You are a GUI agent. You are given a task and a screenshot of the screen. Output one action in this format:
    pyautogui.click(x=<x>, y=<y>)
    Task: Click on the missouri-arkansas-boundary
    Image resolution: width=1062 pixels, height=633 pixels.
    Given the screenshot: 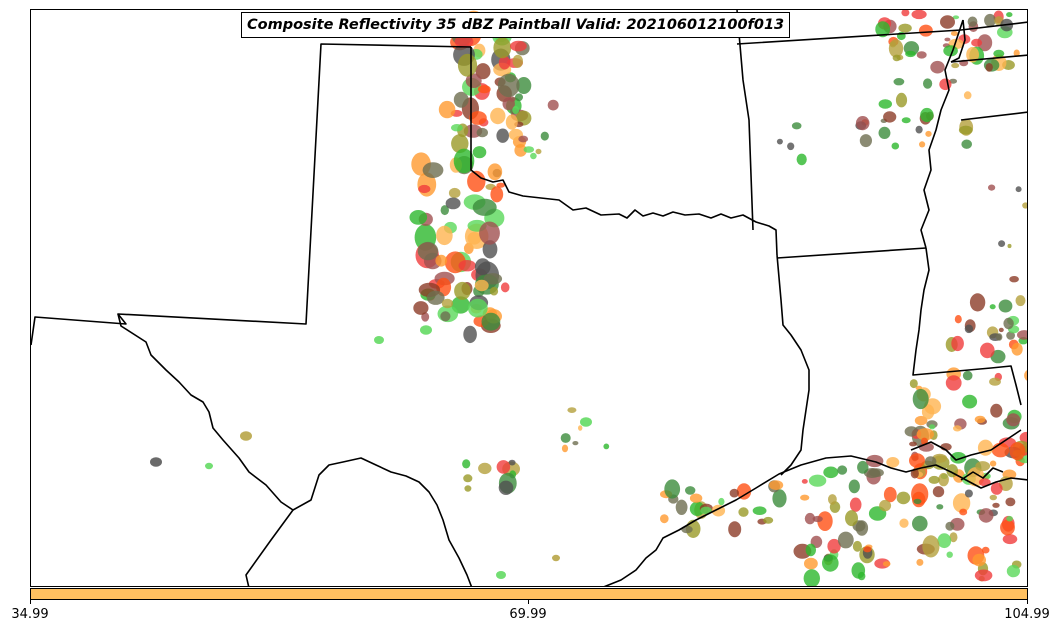 What is the action you would take?
    pyautogui.click(x=881, y=33)
    